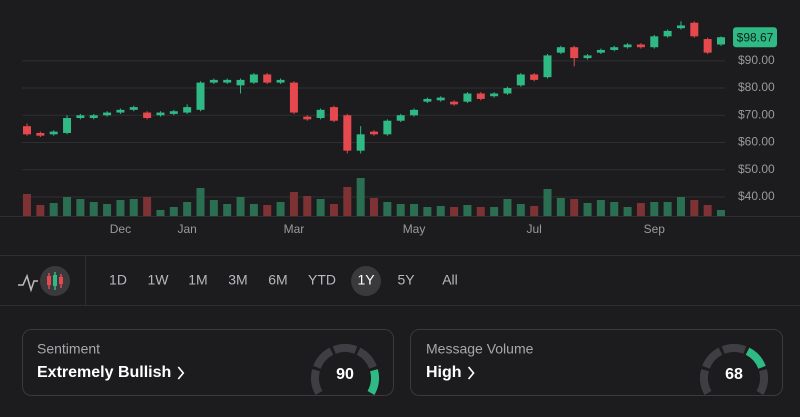  Describe the element at coordinates (596, 362) in the screenshot. I see `volume-card` at that location.